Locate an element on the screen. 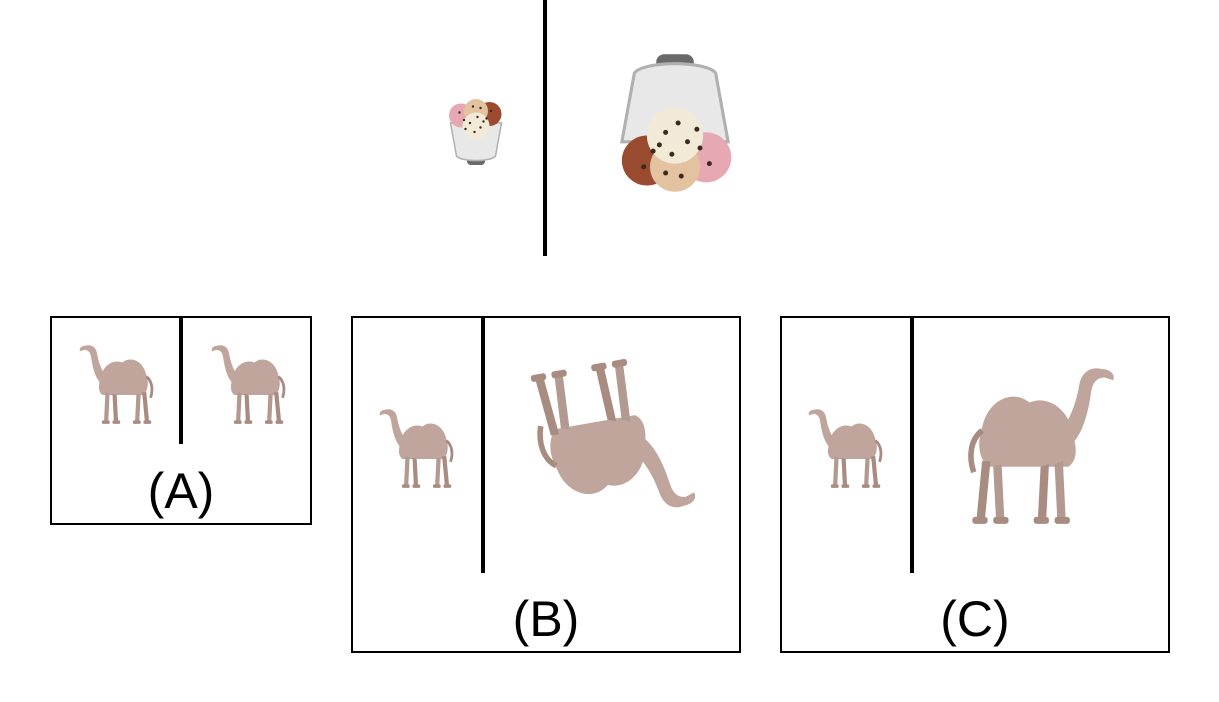 The image size is (1219, 702). option-b-divider is located at coordinates (483, 445).